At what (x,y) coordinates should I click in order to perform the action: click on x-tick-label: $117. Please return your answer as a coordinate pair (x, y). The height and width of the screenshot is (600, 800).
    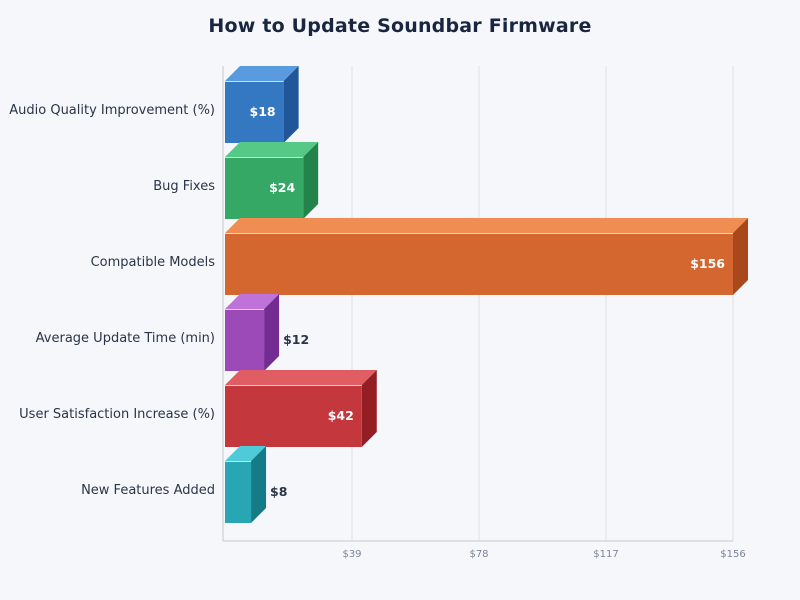
    Looking at the image, I should click on (606, 554).